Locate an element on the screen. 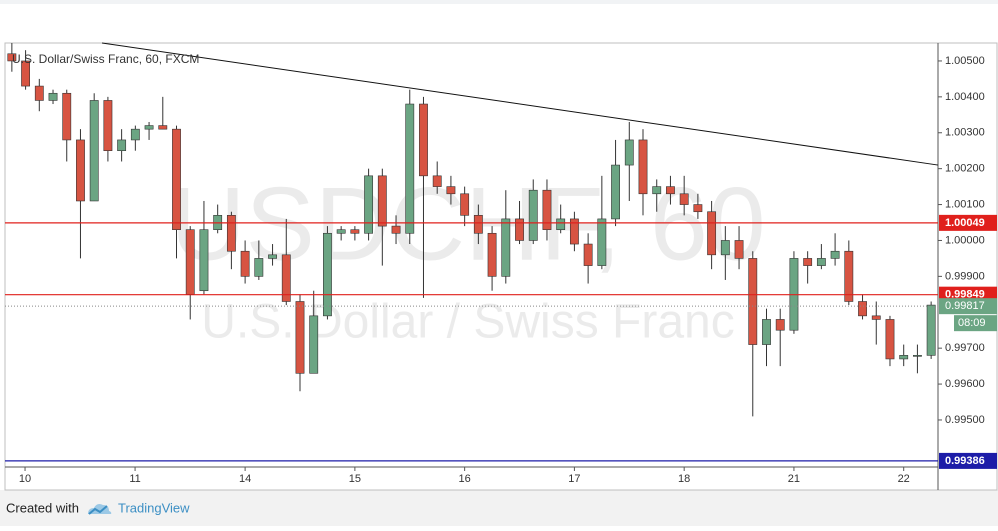 The width and height of the screenshot is (998, 531). price-label: 0.99386 is located at coordinates (965, 461).